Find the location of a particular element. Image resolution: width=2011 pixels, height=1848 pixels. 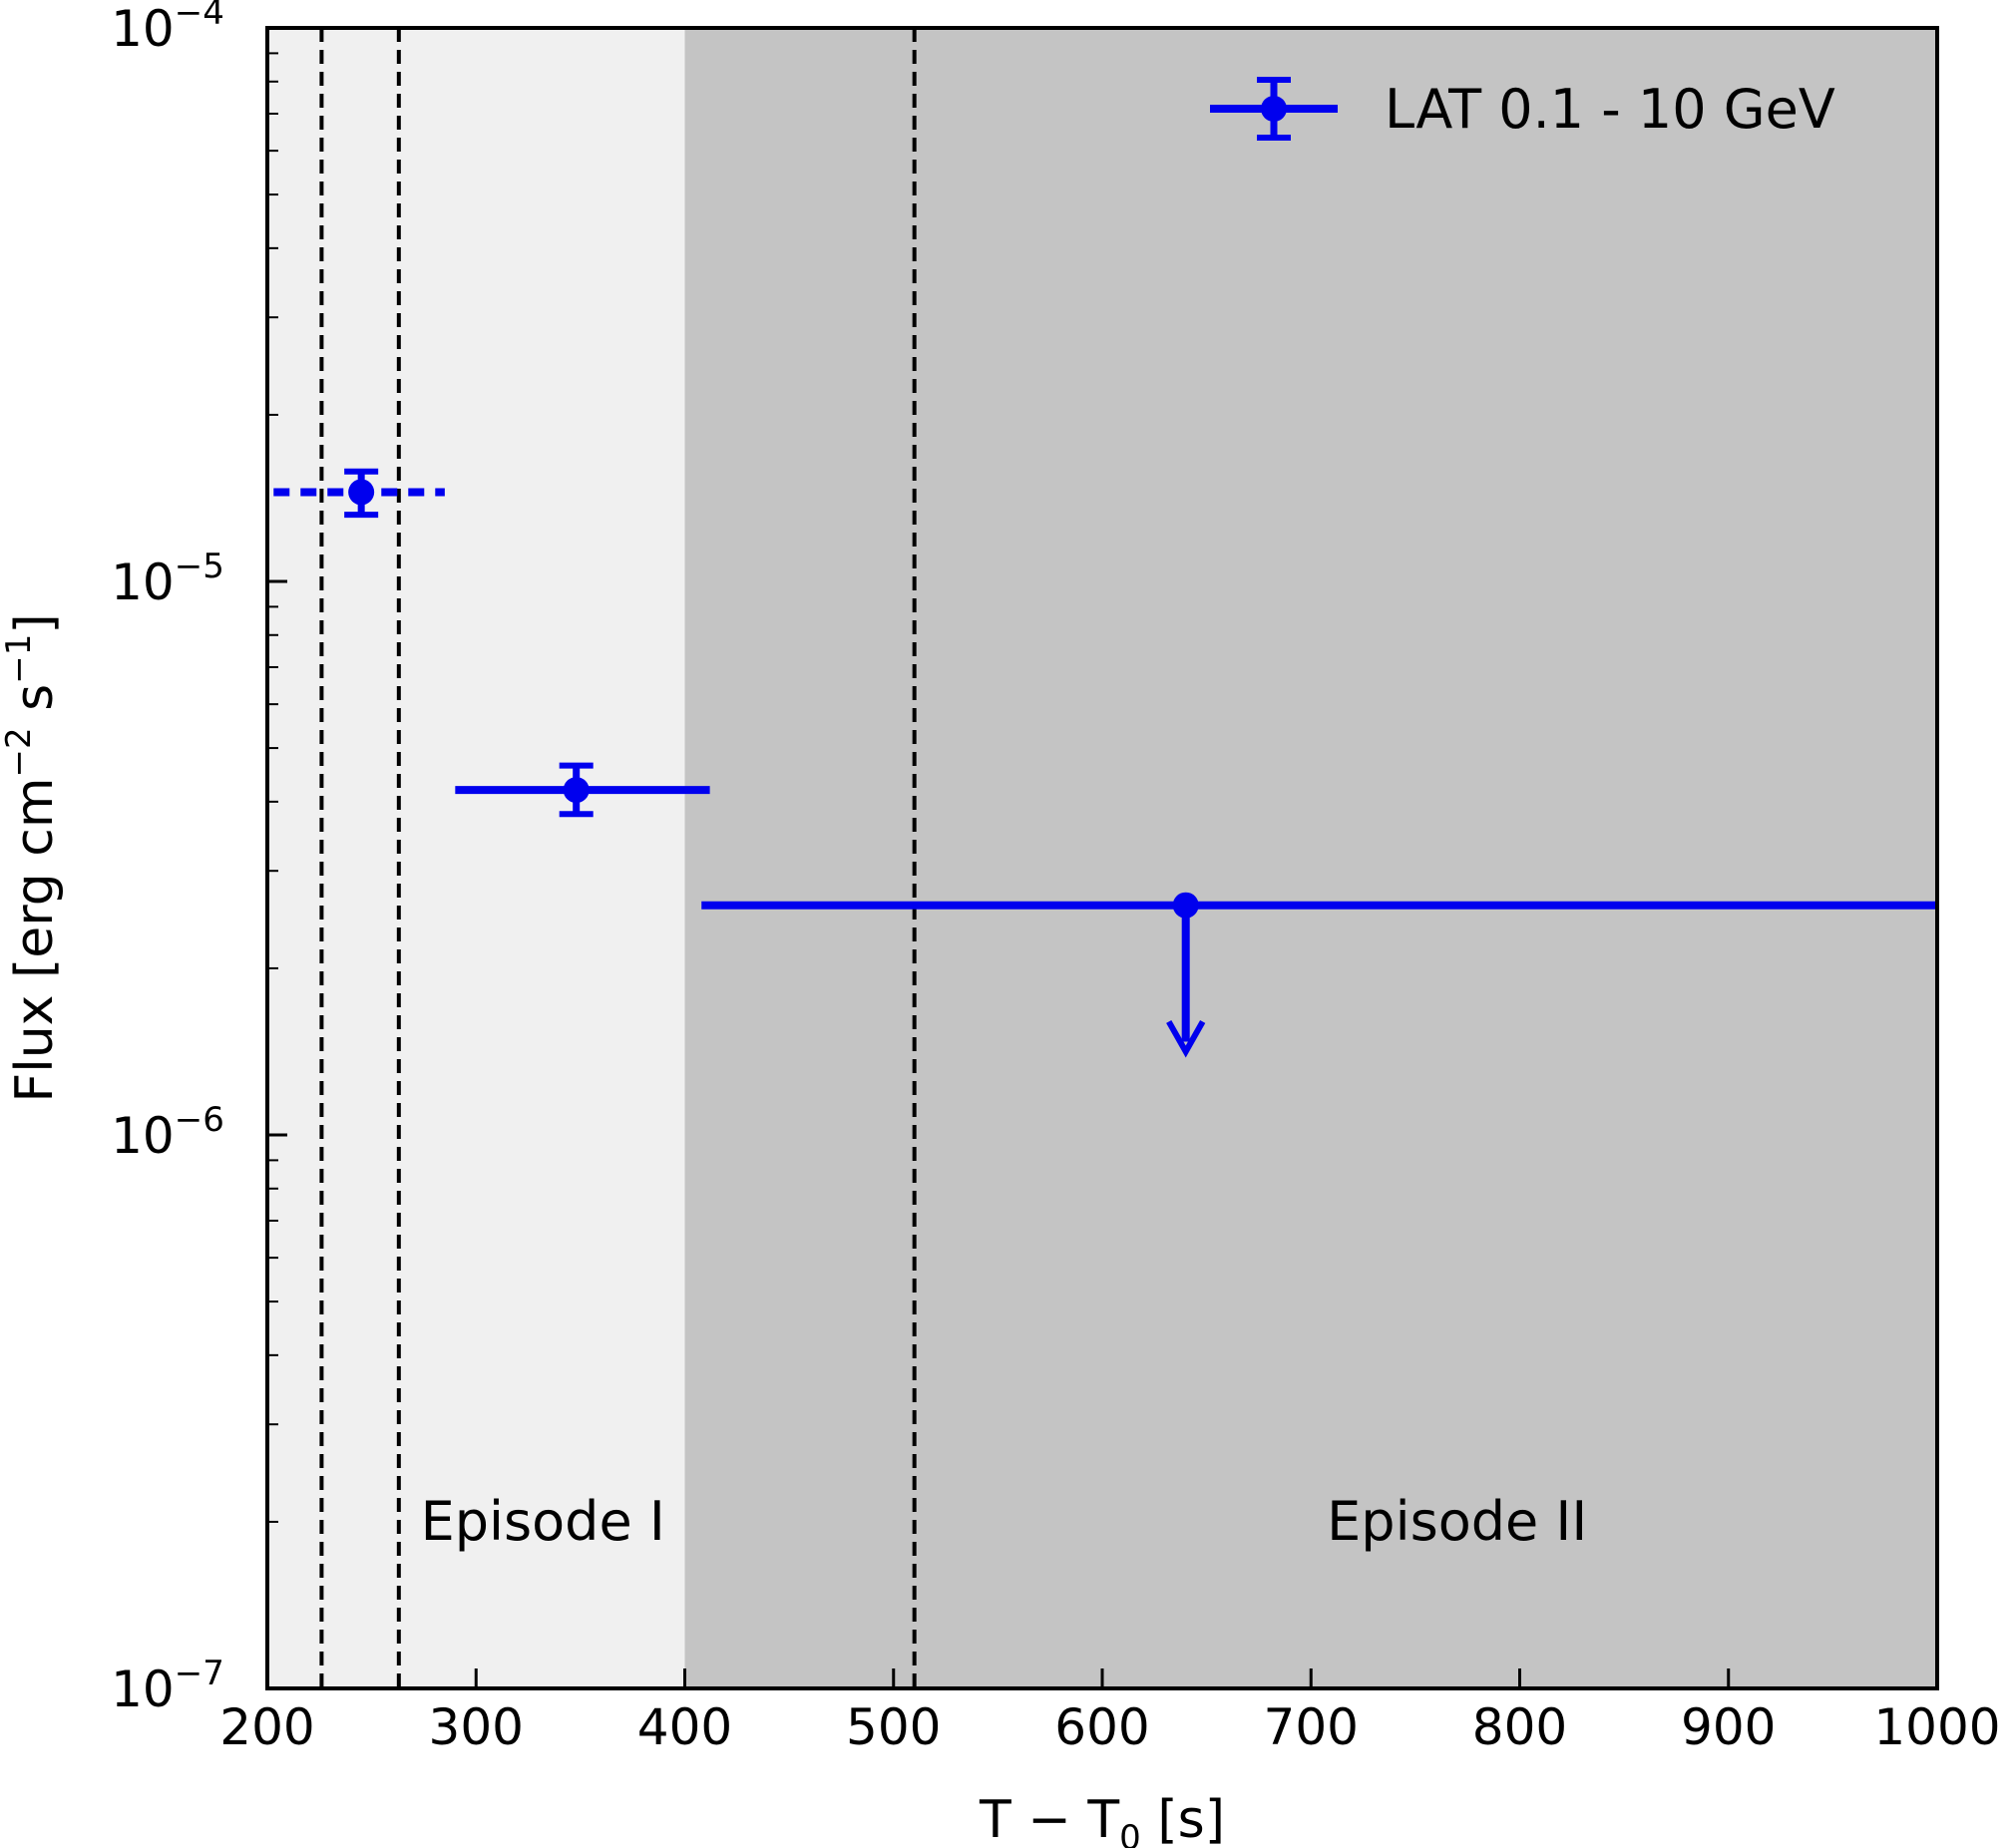

legend-label: LAT 0.1 - 10 GeV is located at coordinates (1610, 109).